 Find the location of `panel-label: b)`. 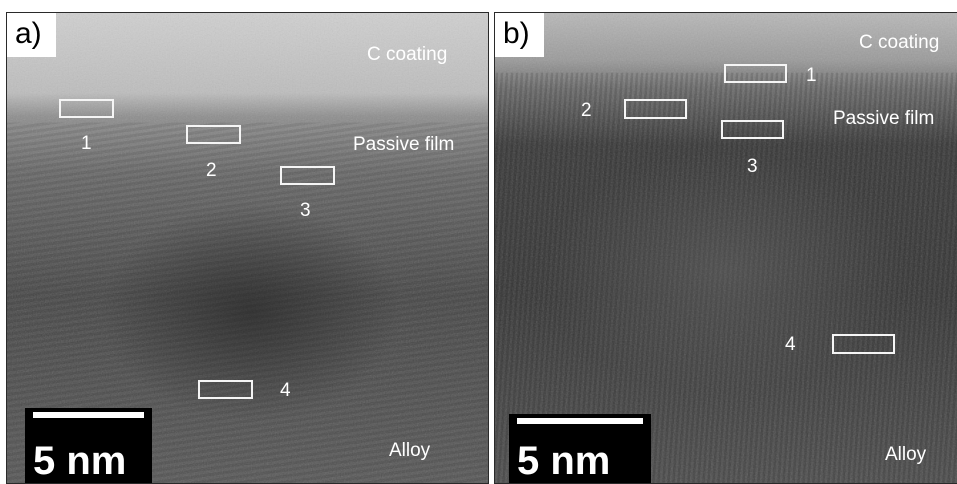

panel-label: b) is located at coordinates (519, 35).